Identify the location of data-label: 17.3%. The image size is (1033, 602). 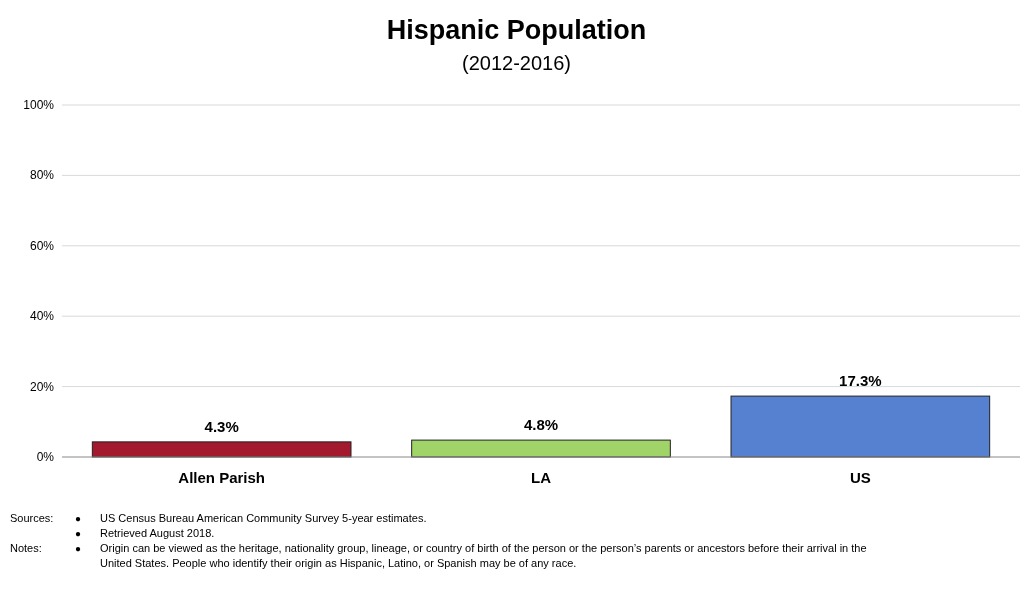
(860, 381).